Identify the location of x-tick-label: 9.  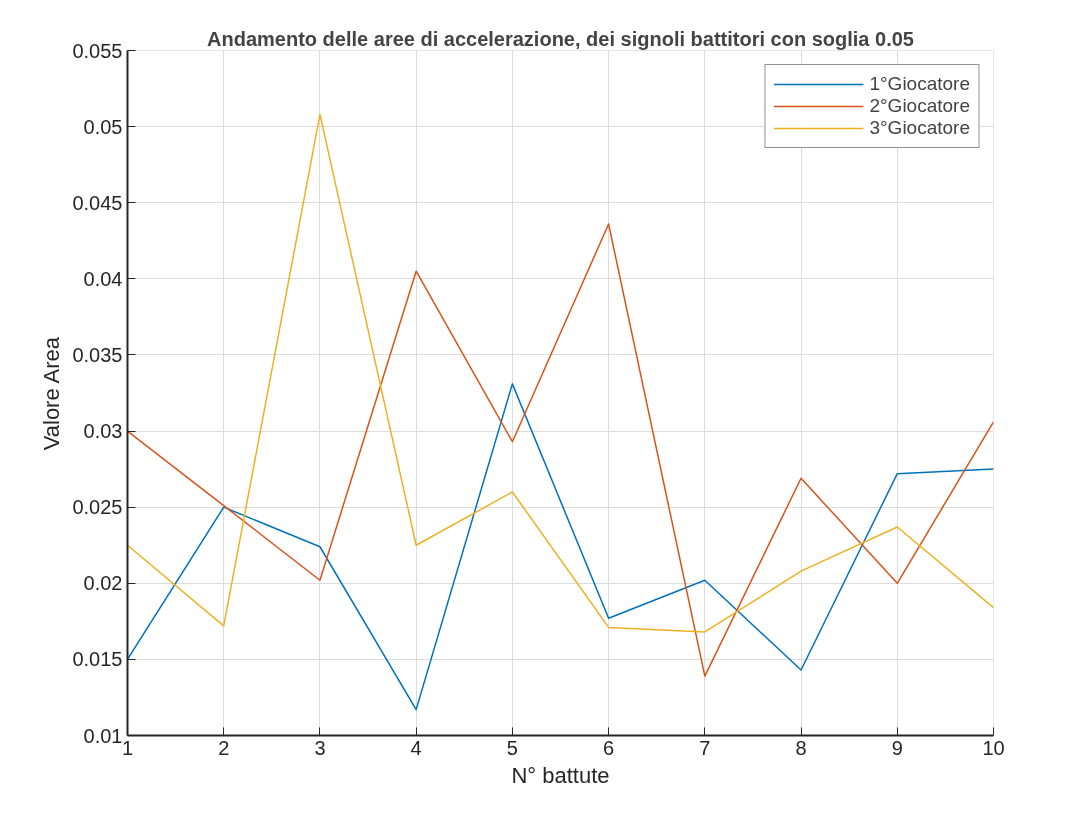
(897, 747).